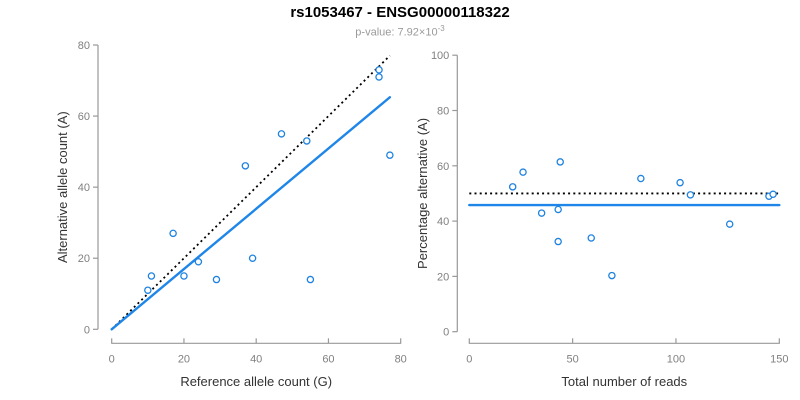  I want to click on y-axis-title: Alternative allele count (A), so click(62, 187).